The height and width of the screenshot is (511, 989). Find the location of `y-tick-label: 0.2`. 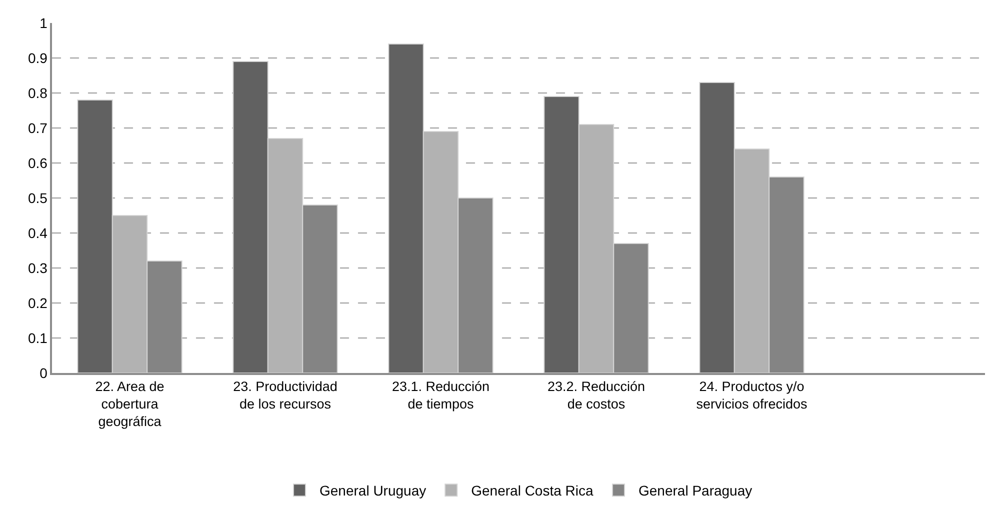

y-tick-label: 0.2 is located at coordinates (38, 302).